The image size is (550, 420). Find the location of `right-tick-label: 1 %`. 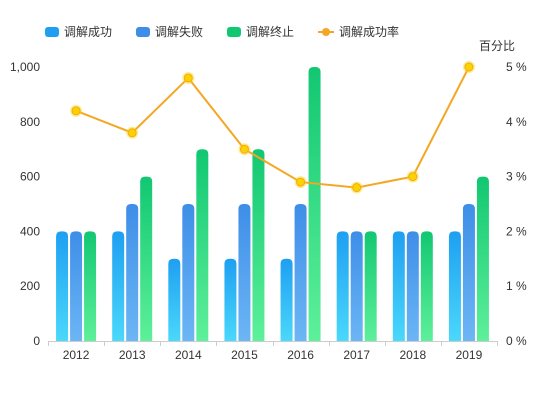

right-tick-label: 1 % is located at coordinates (516, 286).